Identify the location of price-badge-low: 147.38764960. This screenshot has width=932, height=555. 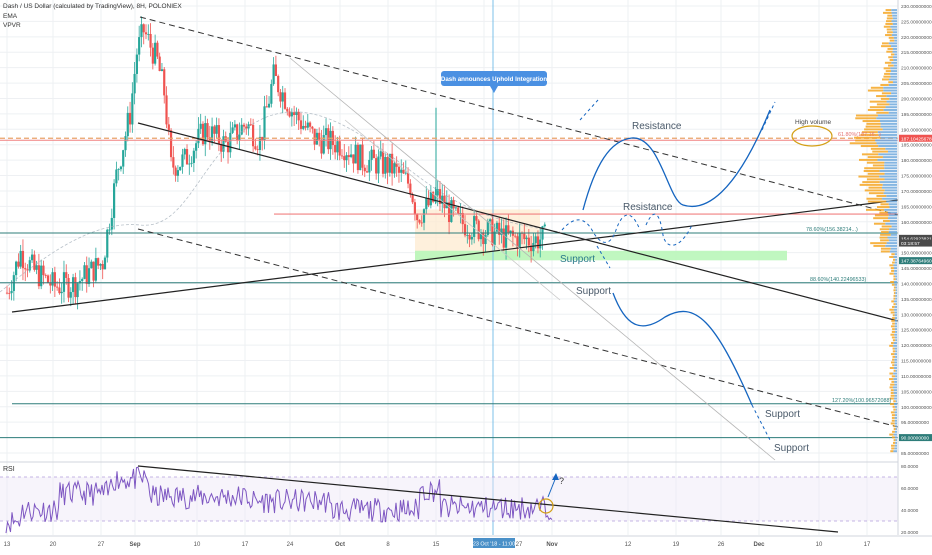
(916, 262).